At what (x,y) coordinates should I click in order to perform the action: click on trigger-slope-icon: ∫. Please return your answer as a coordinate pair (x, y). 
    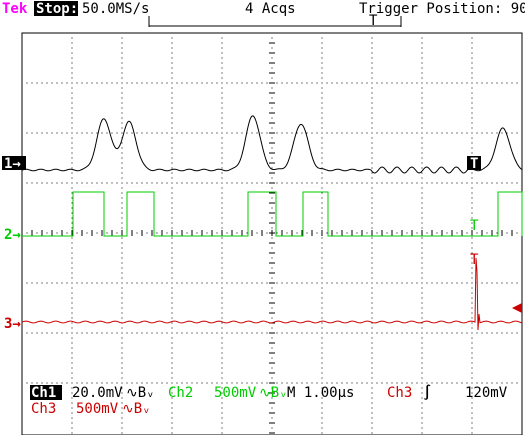
    Looking at the image, I should click on (427, 392).